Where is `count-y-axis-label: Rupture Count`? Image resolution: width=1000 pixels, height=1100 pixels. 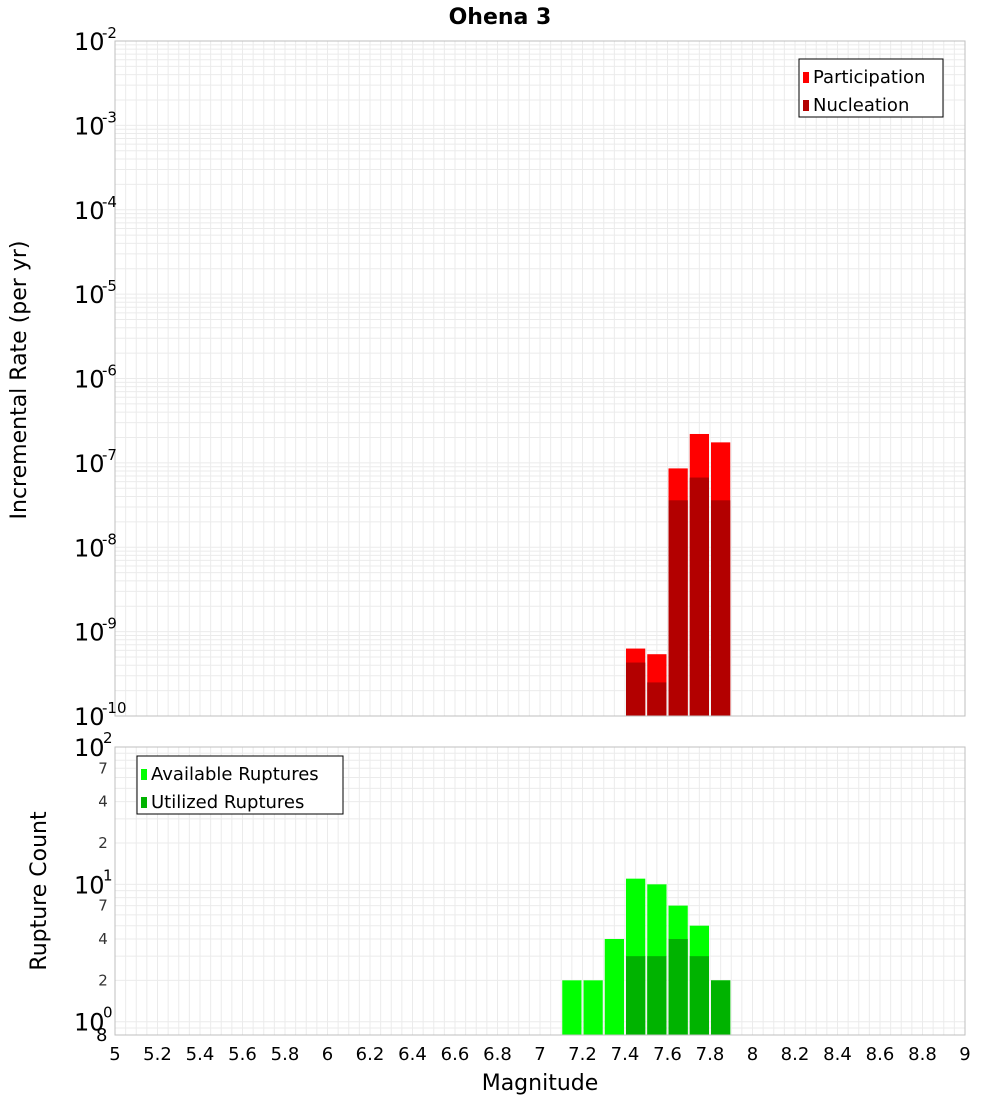 count-y-axis-label: Rupture Count is located at coordinates (39, 891).